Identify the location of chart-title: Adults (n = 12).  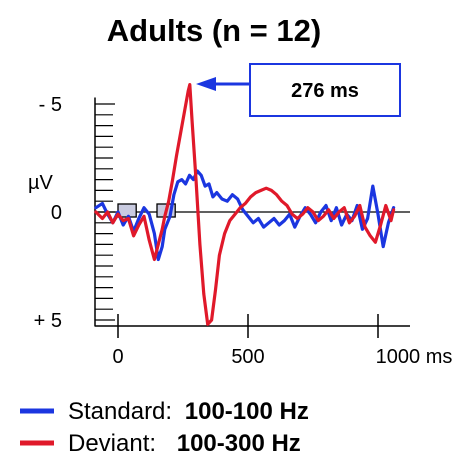
(214, 30).